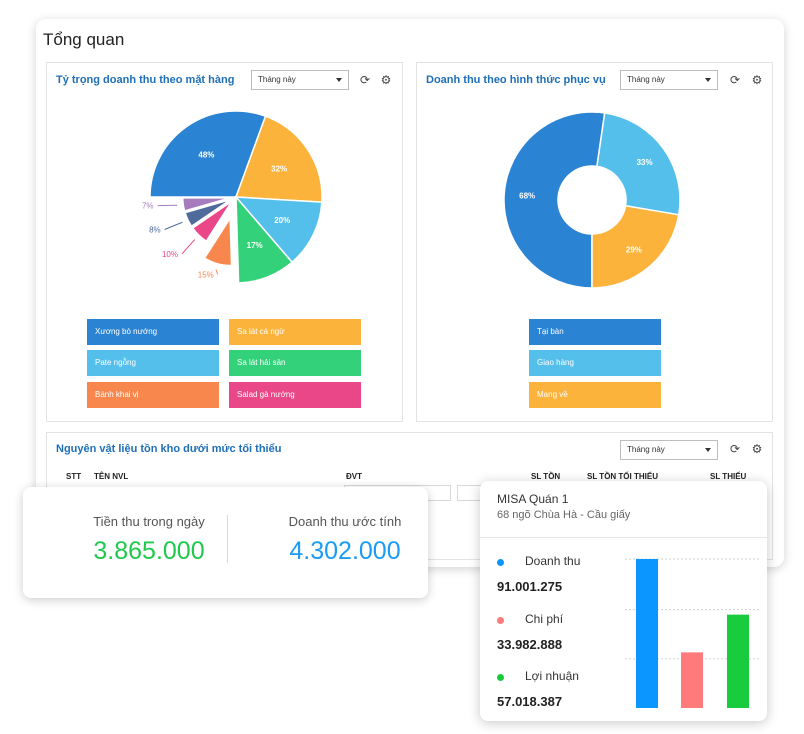 The width and height of the screenshot is (804, 734). Describe the element at coordinates (126, 331) in the screenshot. I see `legend-label: Xương bò nướng` at that location.